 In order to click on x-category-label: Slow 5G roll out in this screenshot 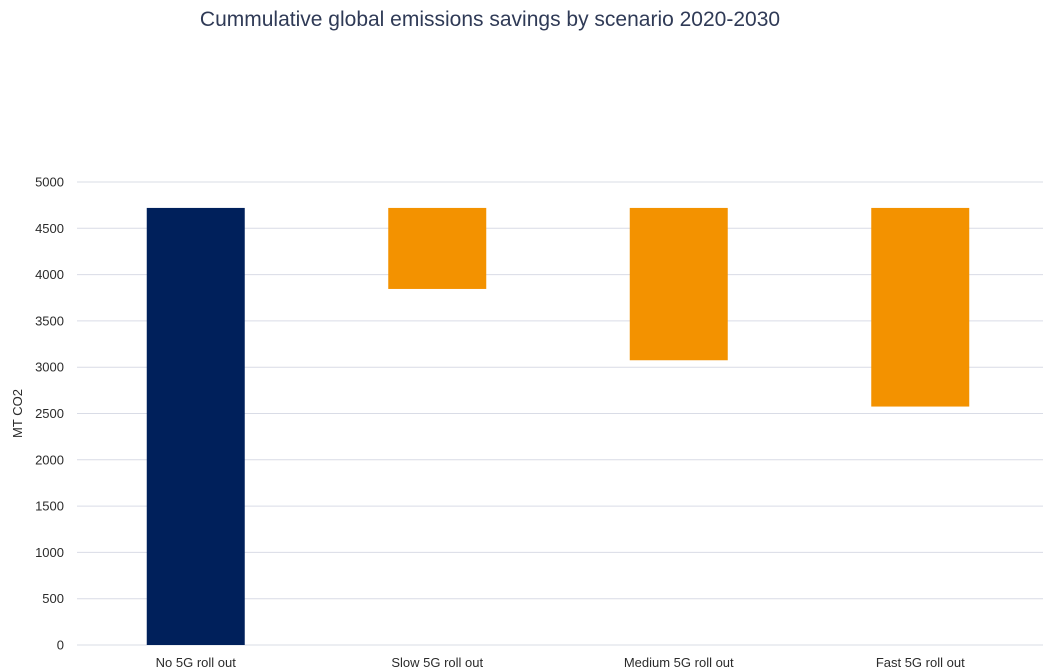, I will do `click(437, 662)`.